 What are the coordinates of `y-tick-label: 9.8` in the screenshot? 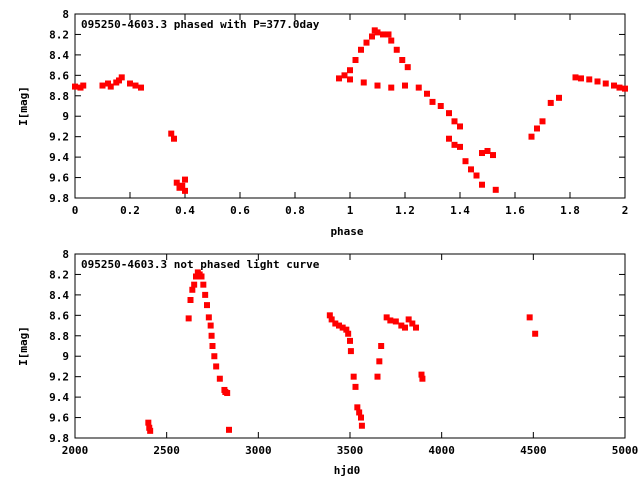 It's located at (59, 438).